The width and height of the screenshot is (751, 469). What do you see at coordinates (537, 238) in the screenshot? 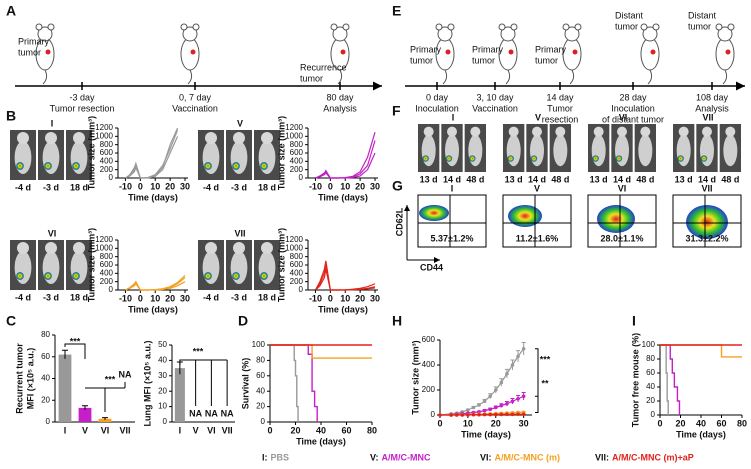
I see `percent-label: 11.2±1.6%` at bounding box center [537, 238].